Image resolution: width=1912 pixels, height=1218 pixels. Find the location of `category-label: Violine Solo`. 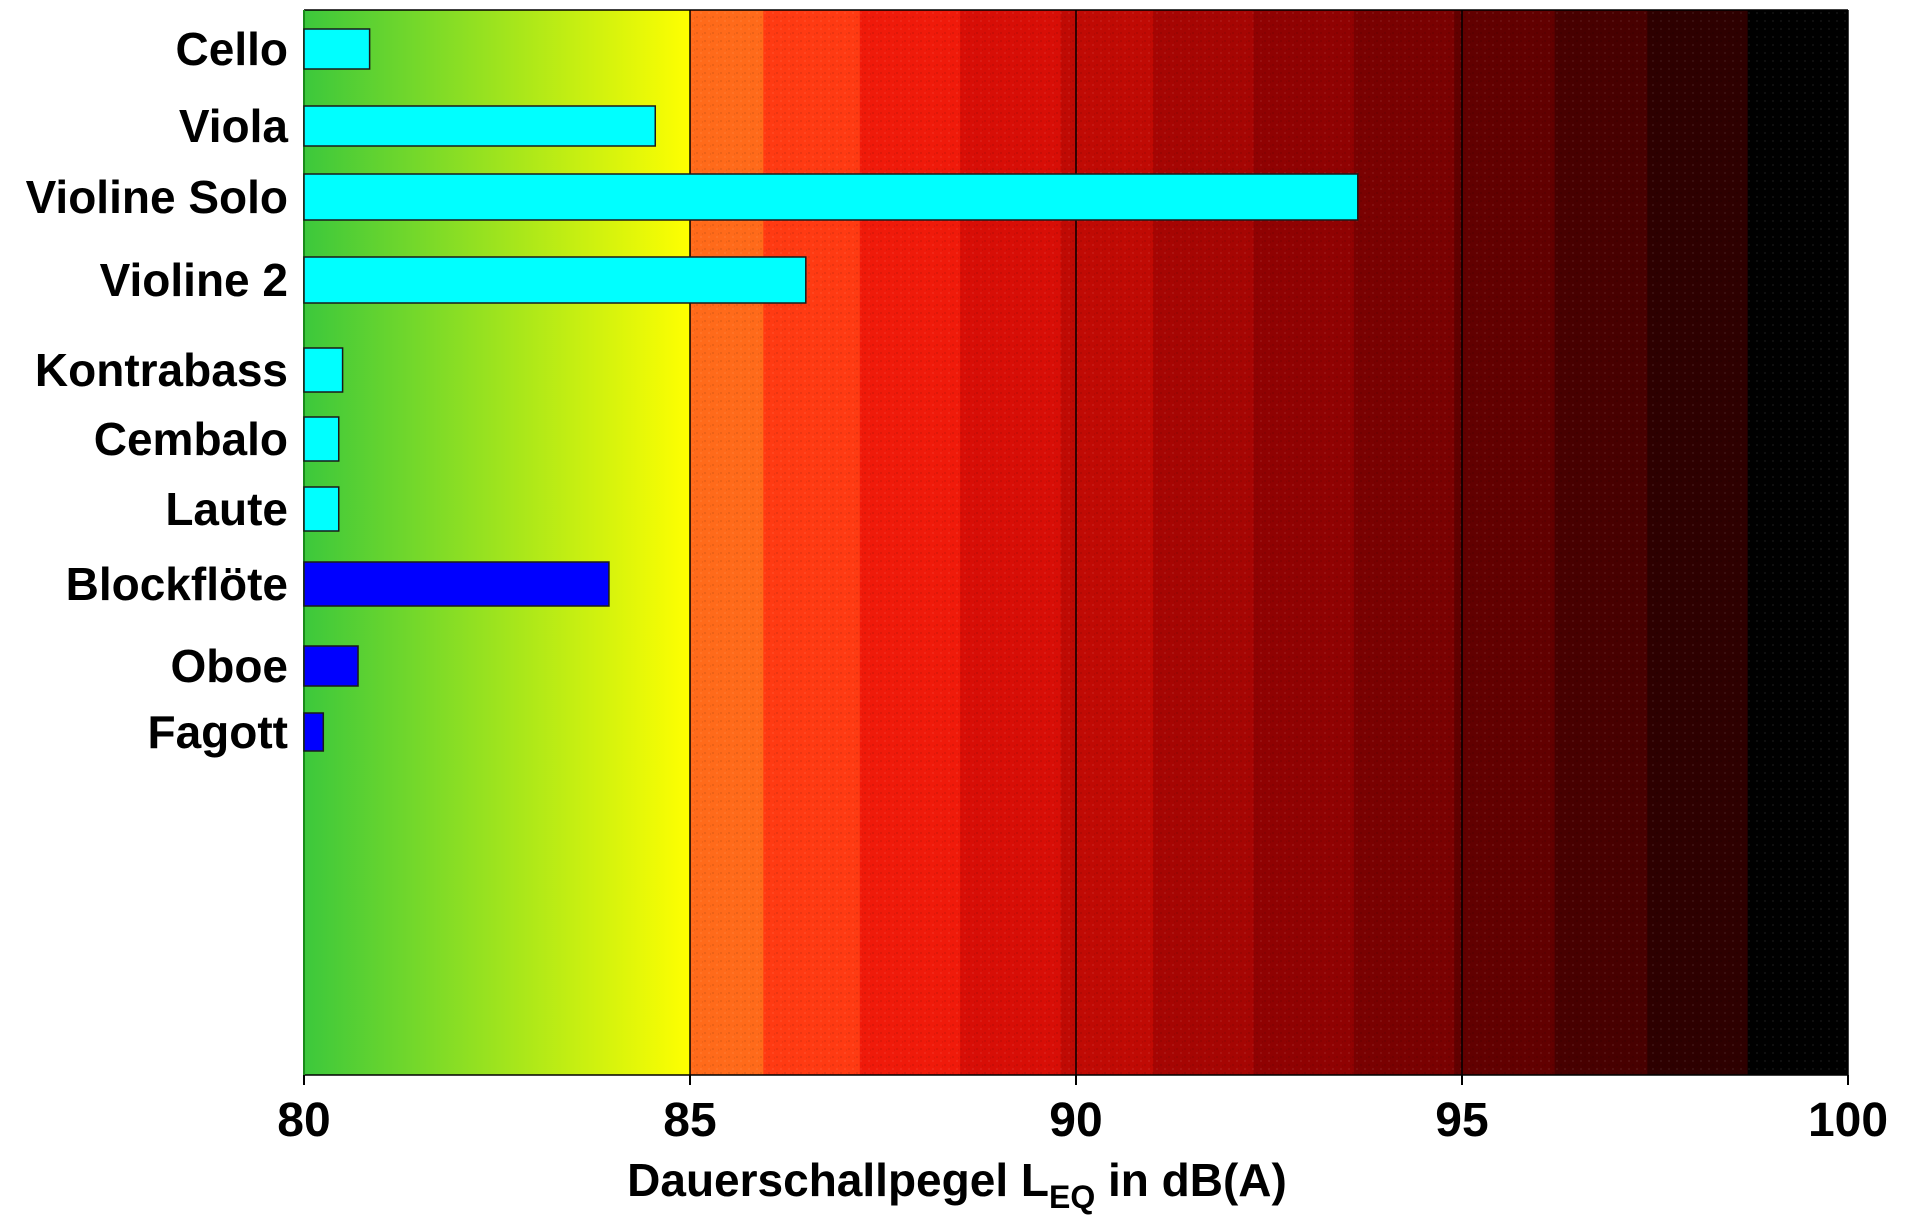

category-label: Violine Solo is located at coordinates (157, 197).